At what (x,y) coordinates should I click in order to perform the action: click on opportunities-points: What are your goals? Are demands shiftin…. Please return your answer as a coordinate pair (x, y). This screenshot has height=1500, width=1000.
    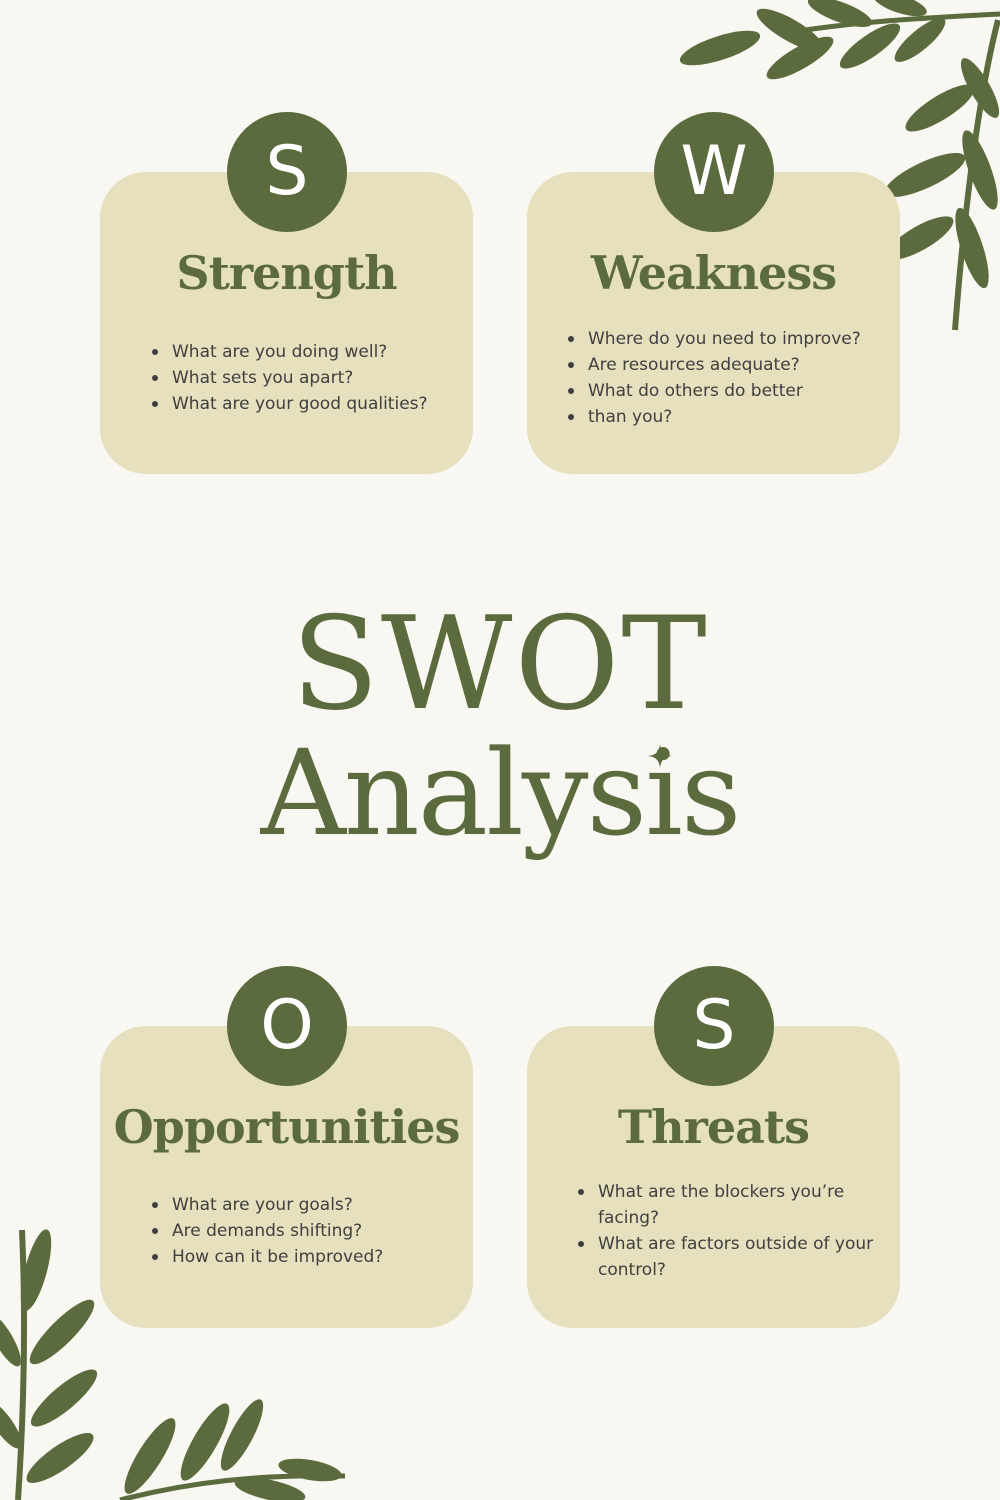
    Looking at the image, I should click on (267, 1231).